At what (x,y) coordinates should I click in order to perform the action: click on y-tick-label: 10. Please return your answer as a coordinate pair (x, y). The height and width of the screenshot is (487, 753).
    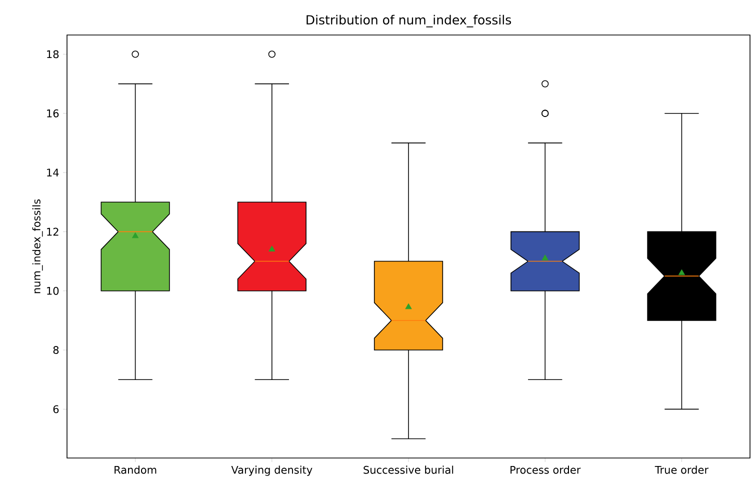
    Looking at the image, I should click on (53, 290).